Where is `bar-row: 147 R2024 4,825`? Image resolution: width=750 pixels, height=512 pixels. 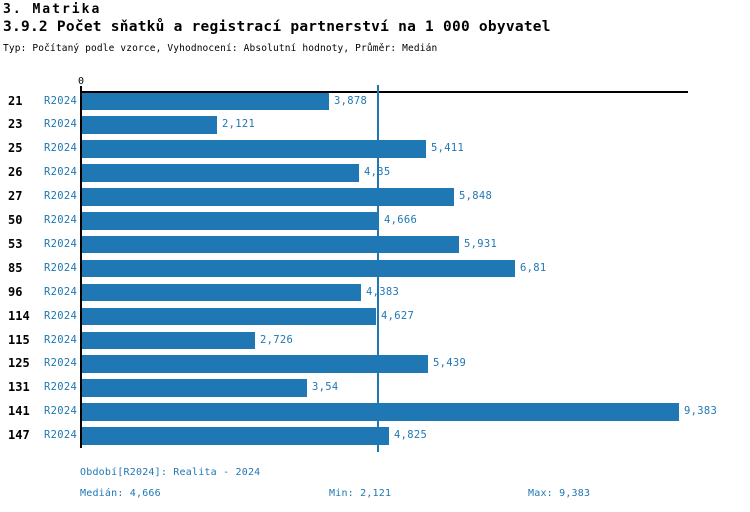
bar-row: 147 R2024 4,825 is located at coordinates (375, 436).